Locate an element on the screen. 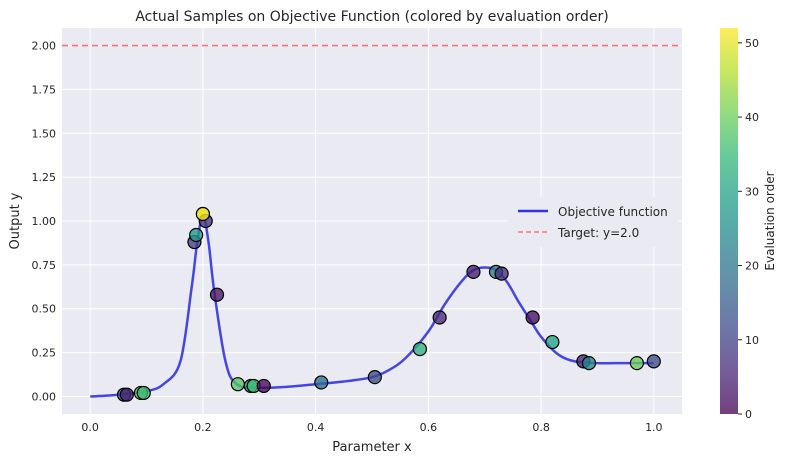 Image resolution: width=789 pixels, height=463 pixels. y-tick-label: 2.00 is located at coordinates (44, 46).